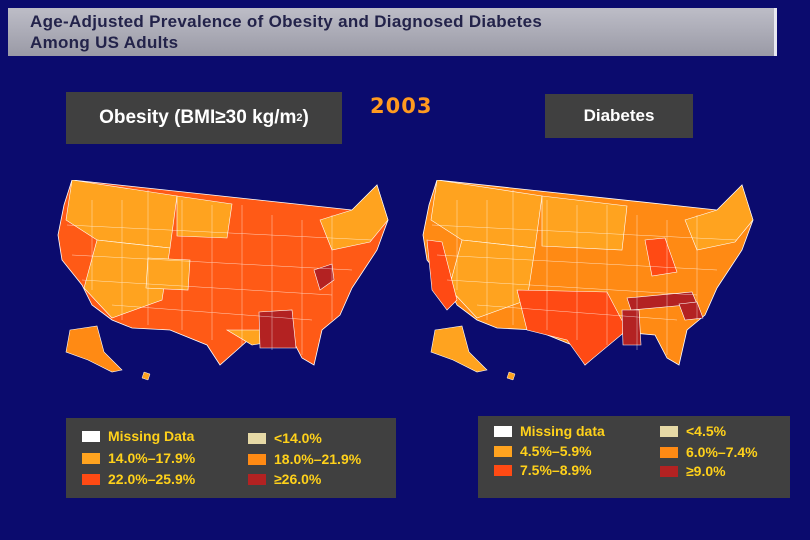 Image resolution: width=810 pixels, height=540 pixels. I want to click on legend-item: 6.0%–7.4%, so click(709, 452).